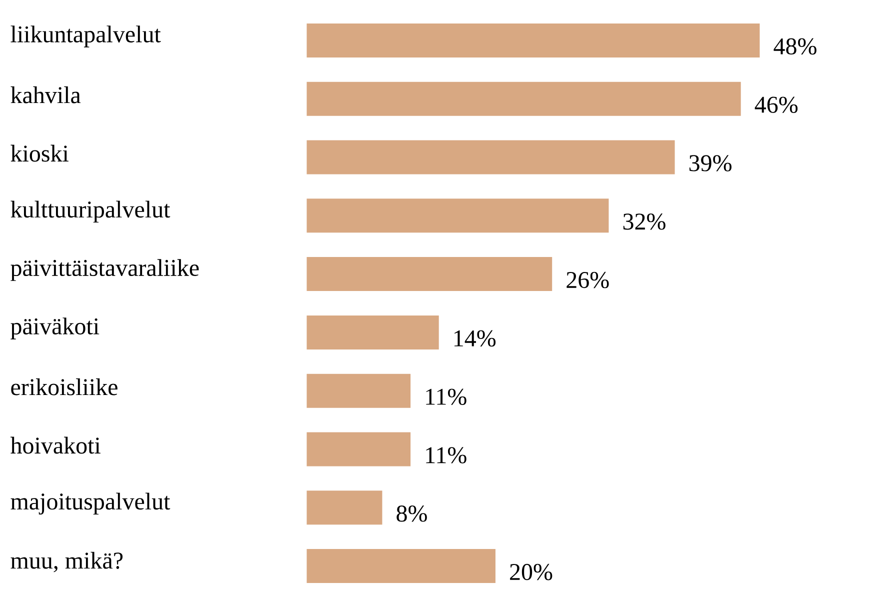 This screenshot has width=893, height=597. What do you see at coordinates (90, 503) in the screenshot?
I see `y-tick-label: majoituspalvelut` at bounding box center [90, 503].